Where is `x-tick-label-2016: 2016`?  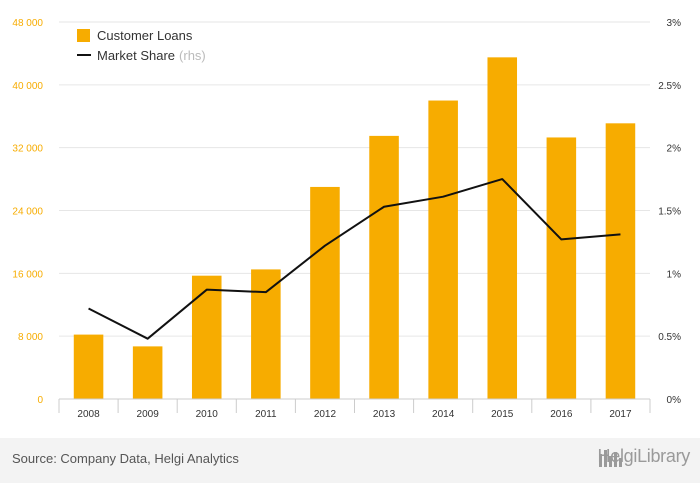 x-tick-label-2016: 2016 is located at coordinates (561, 414).